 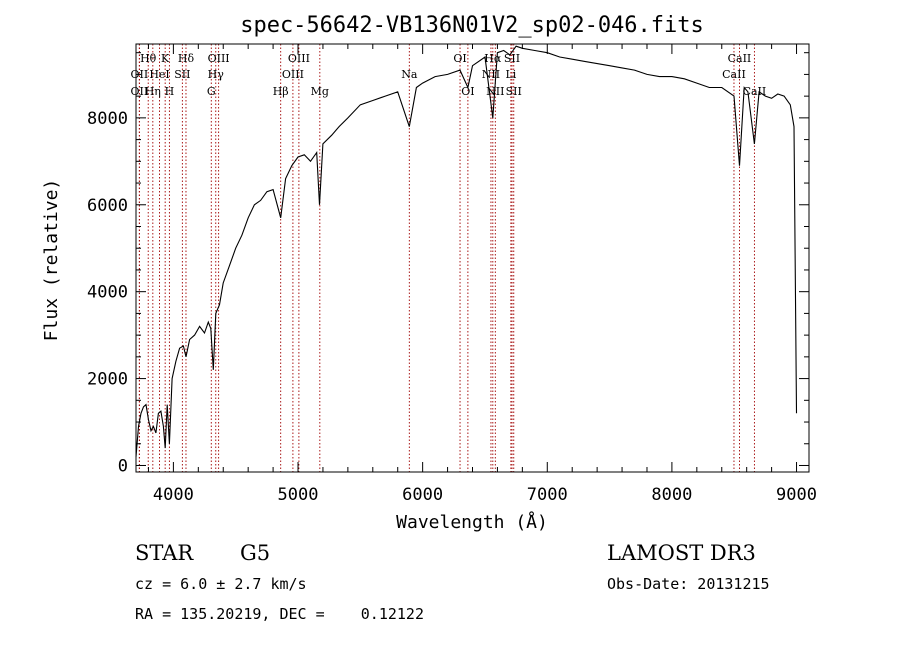 What do you see at coordinates (219, 58) in the screenshot?
I see `line-label-9: OIII` at bounding box center [219, 58].